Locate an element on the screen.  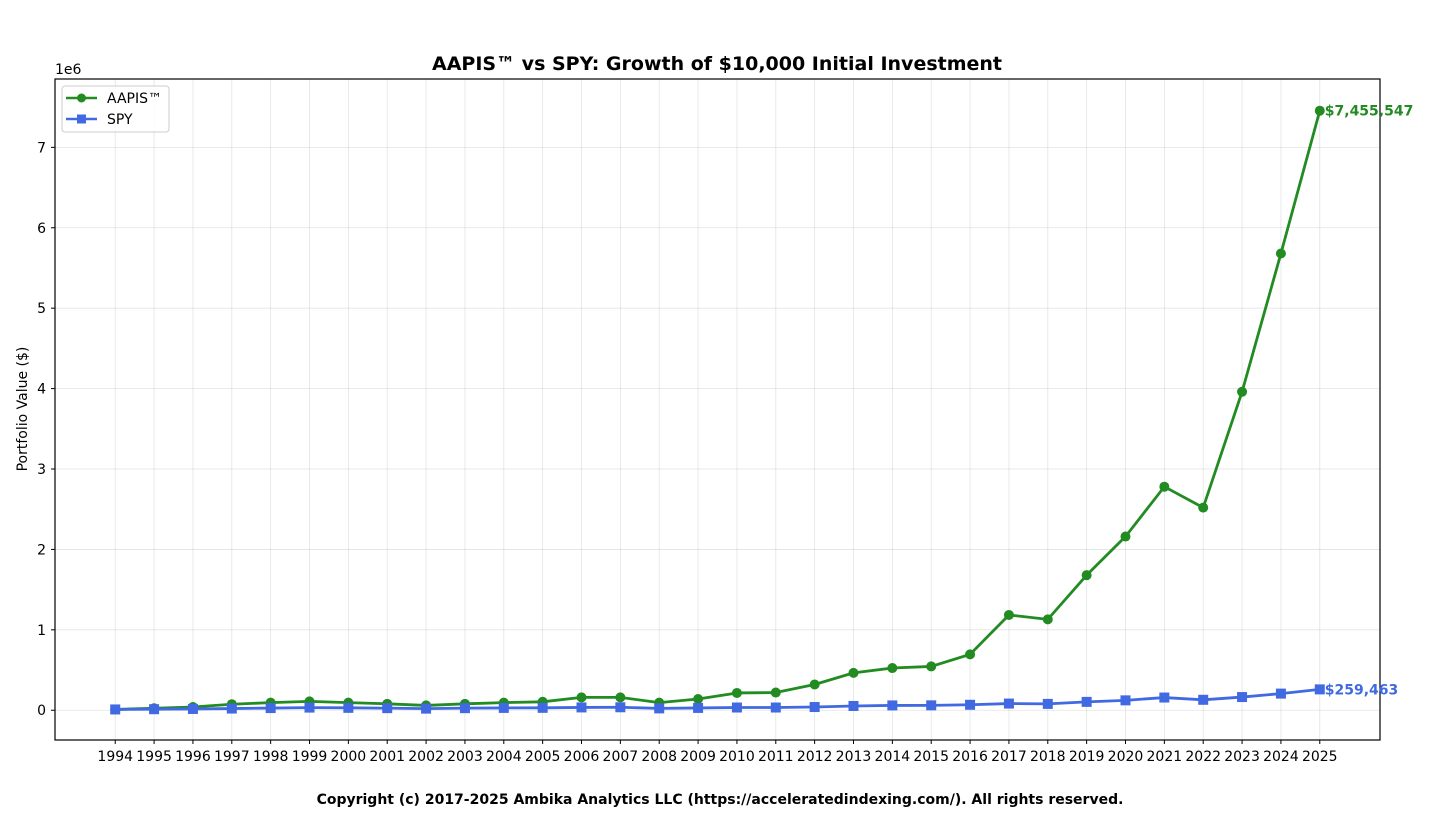
x-tick-label: 2008 is located at coordinates (659, 757).